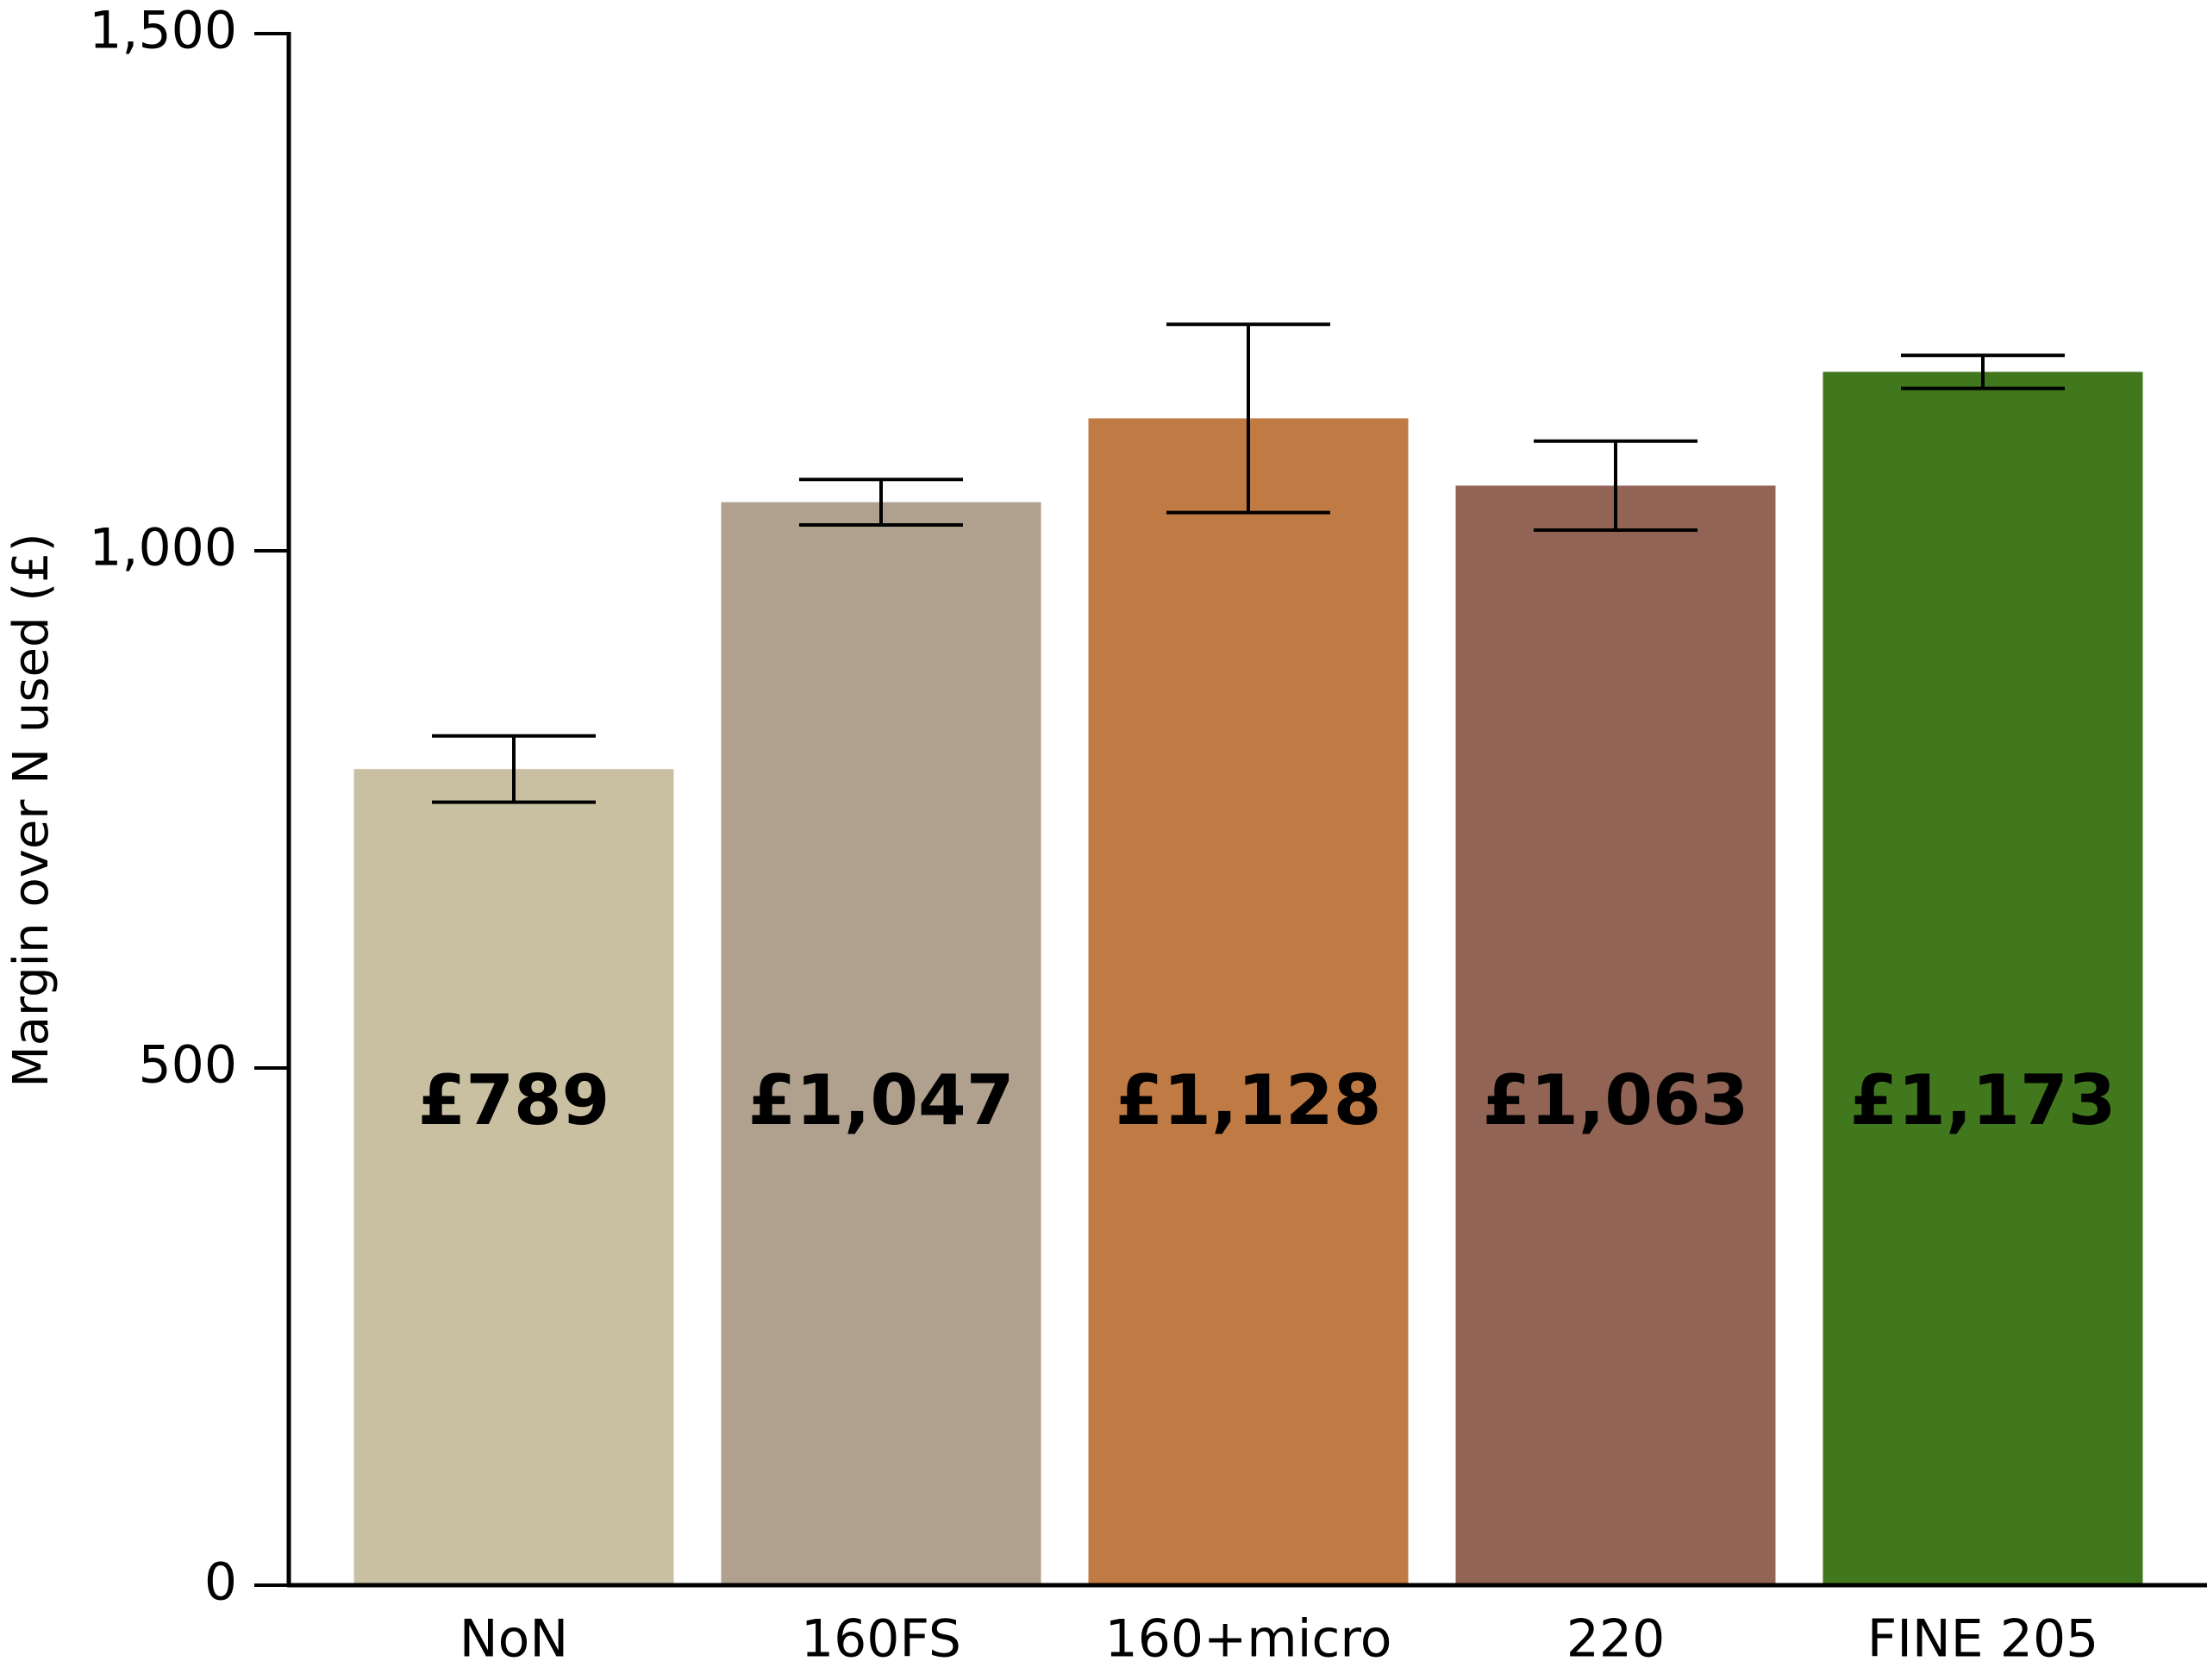  What do you see at coordinates (514, 1639) in the screenshot?
I see `x-tick-label: NoN` at bounding box center [514, 1639].